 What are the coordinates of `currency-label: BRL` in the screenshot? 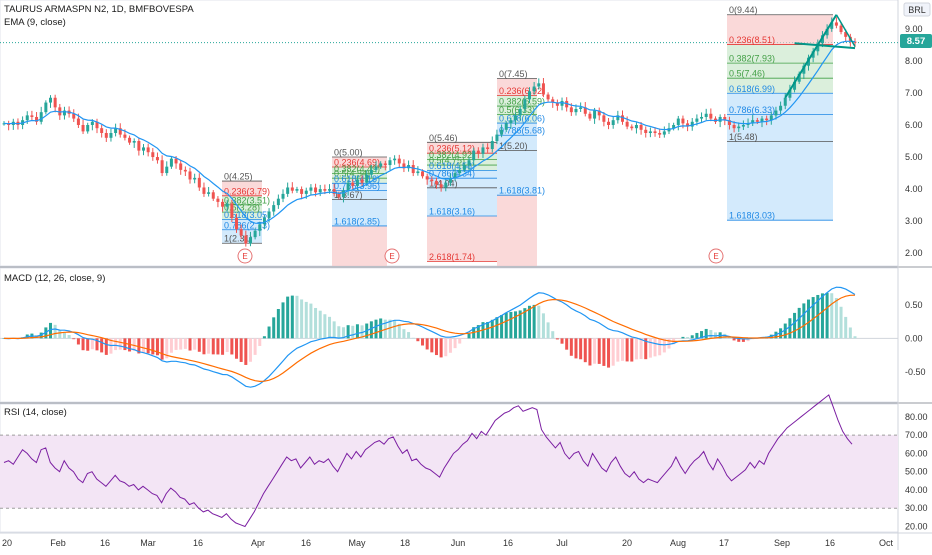 It's located at (917, 10).